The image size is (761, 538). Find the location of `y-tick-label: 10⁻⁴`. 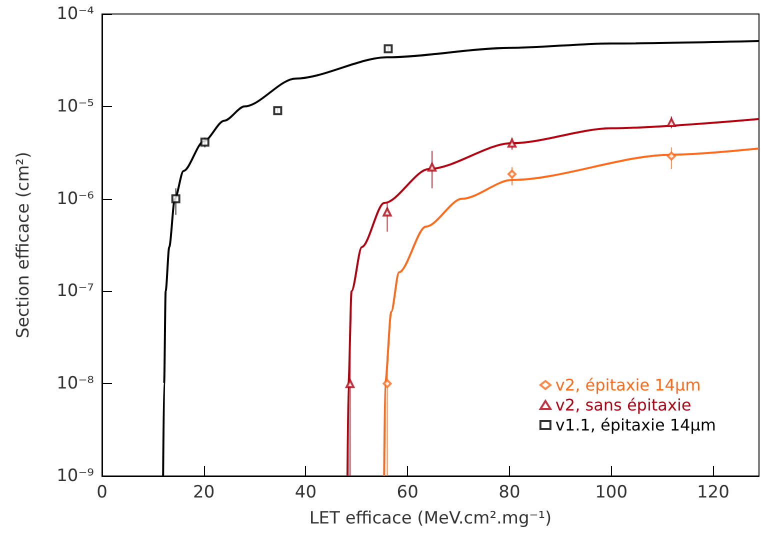

y-tick-label: 10⁻⁴ is located at coordinates (75, 14).